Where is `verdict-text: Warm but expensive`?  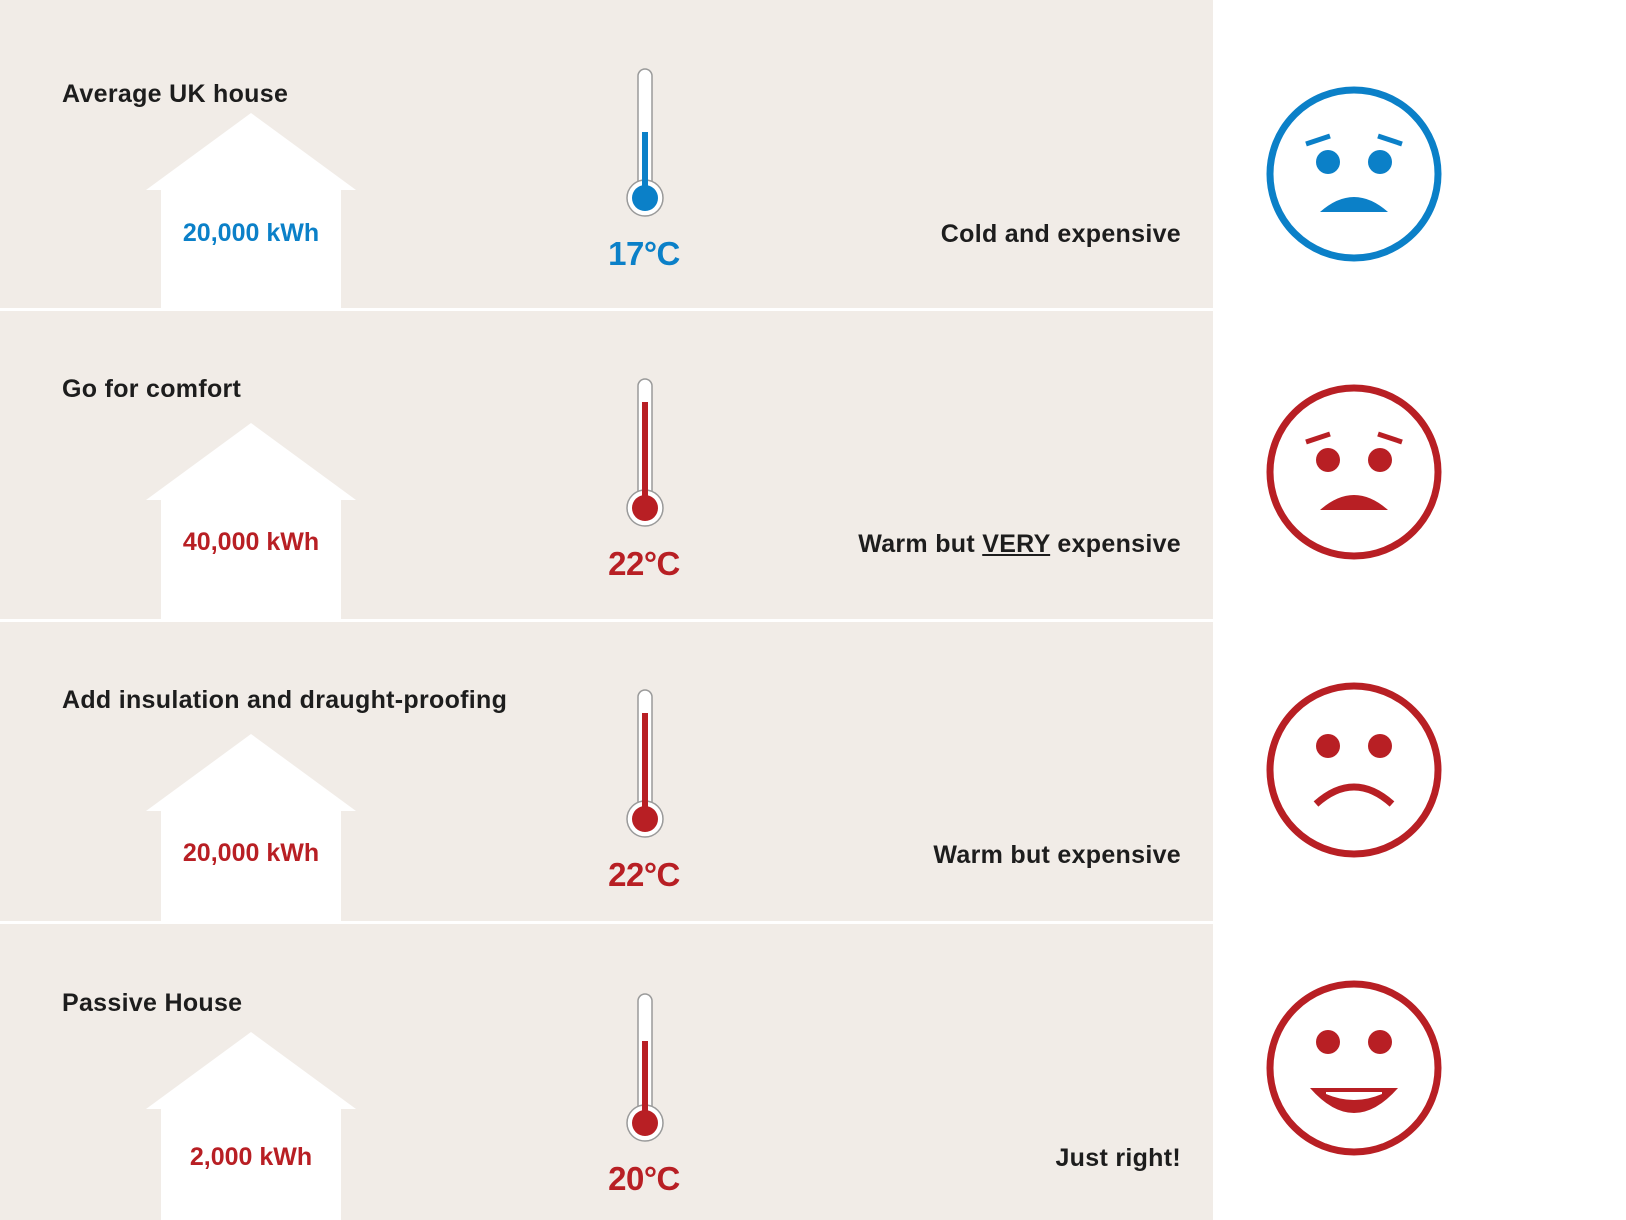 verdict-text: Warm but expensive is located at coordinates (1057, 855).